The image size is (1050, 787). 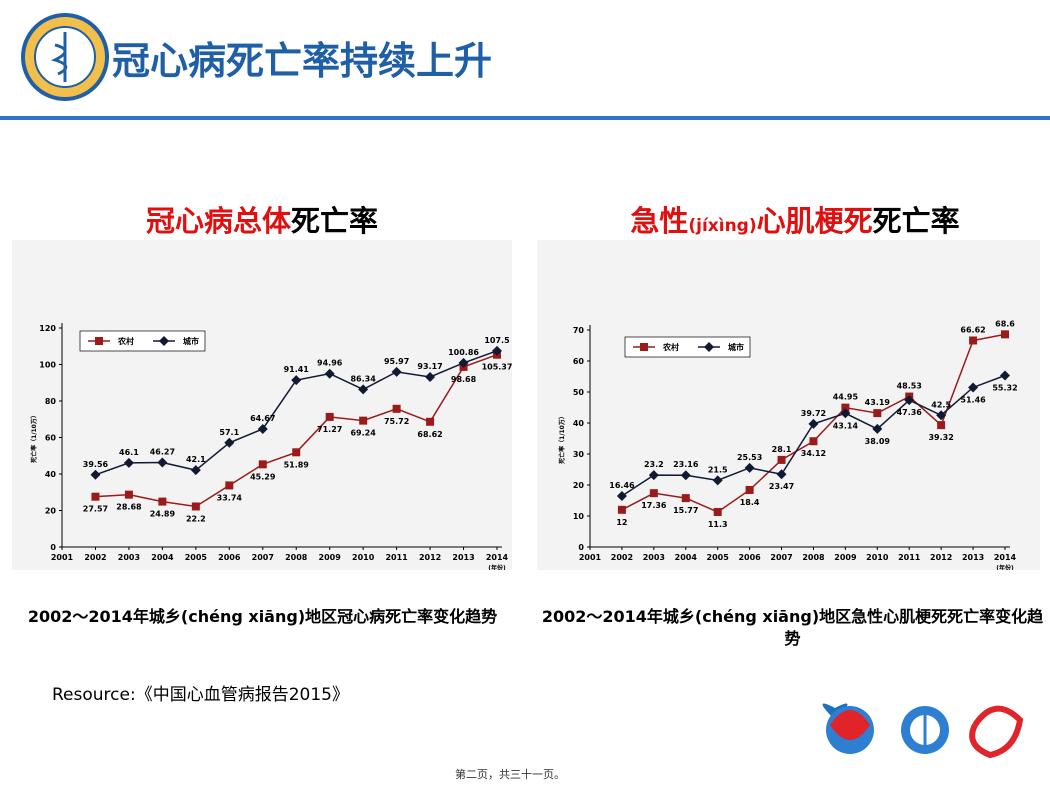 What do you see at coordinates (96, 464) in the screenshot?
I see `value-label: 39.56` at bounding box center [96, 464].